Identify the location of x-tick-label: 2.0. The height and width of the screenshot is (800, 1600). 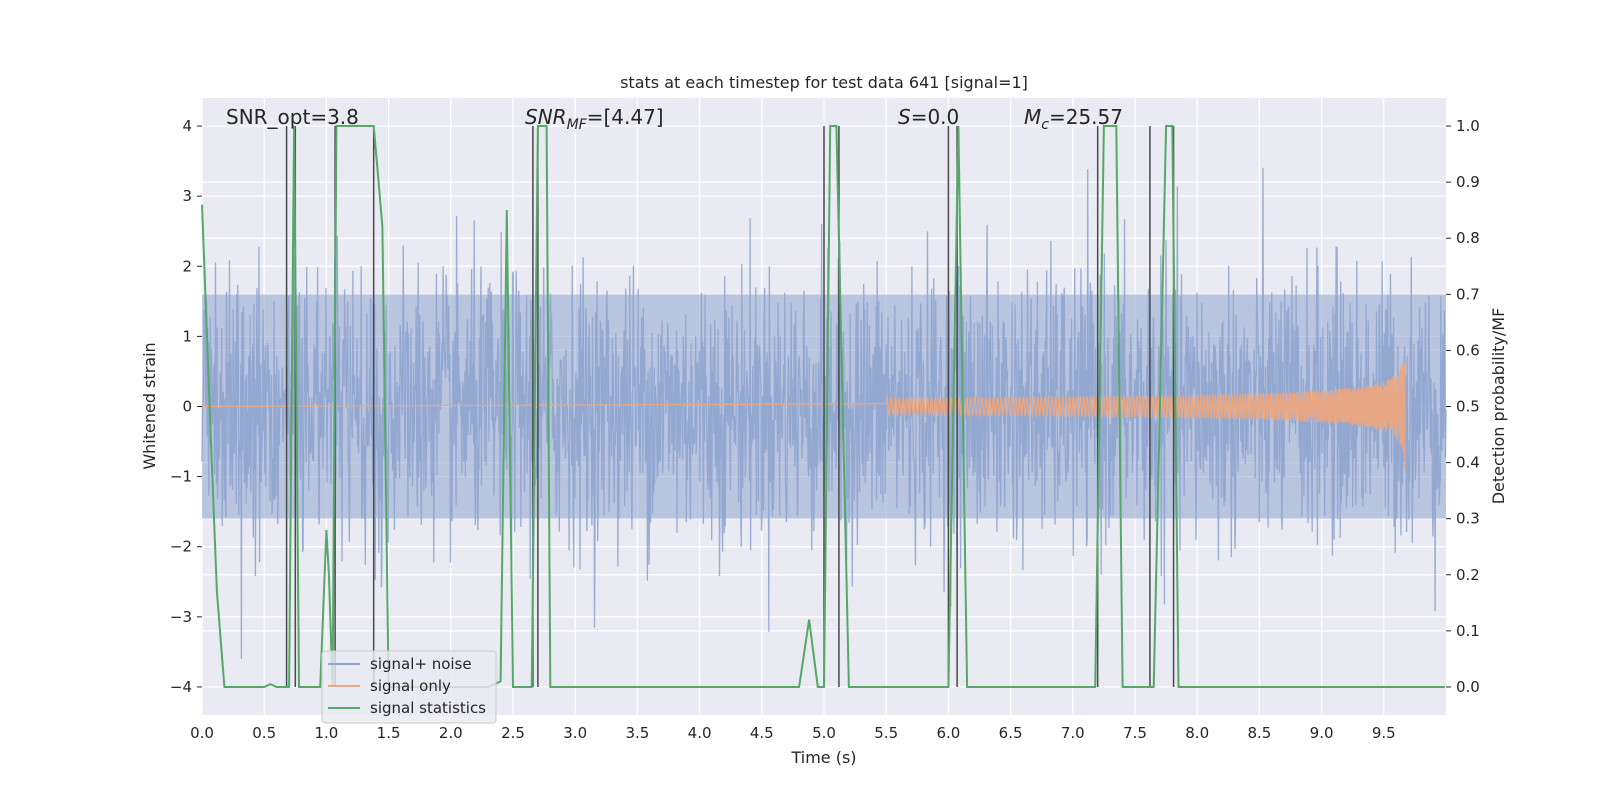
(451, 733).